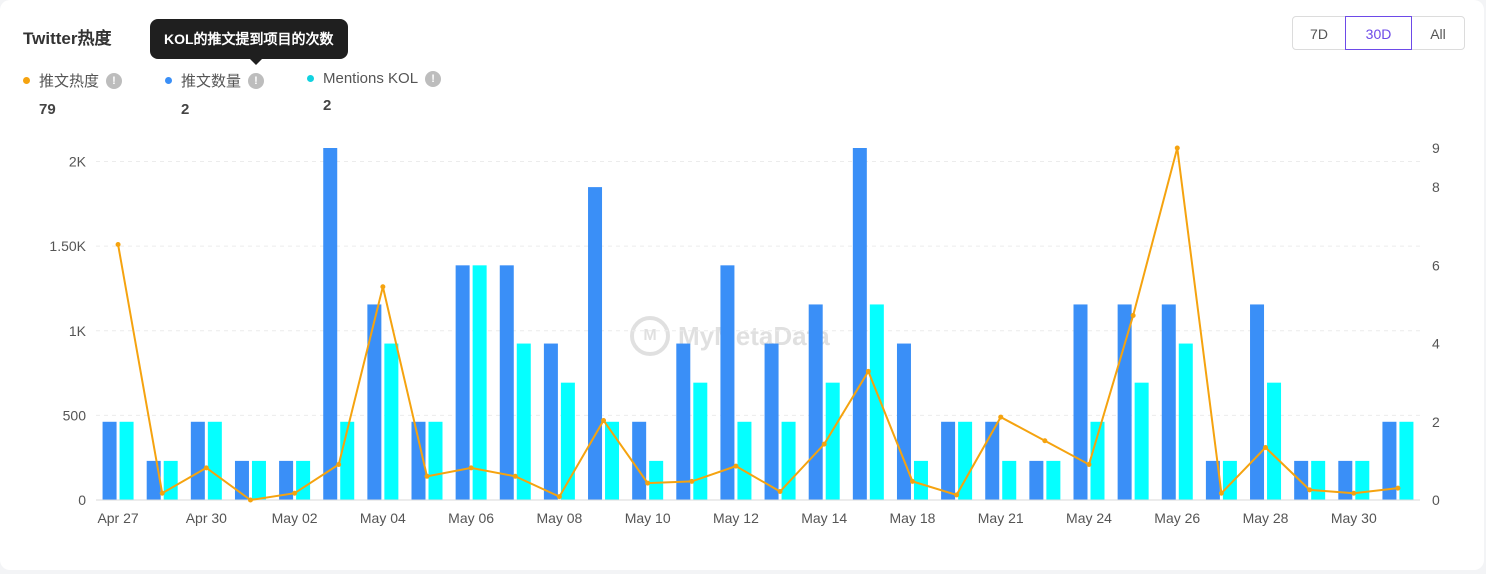  I want to click on watermark: M MyMetaData, so click(730, 336).